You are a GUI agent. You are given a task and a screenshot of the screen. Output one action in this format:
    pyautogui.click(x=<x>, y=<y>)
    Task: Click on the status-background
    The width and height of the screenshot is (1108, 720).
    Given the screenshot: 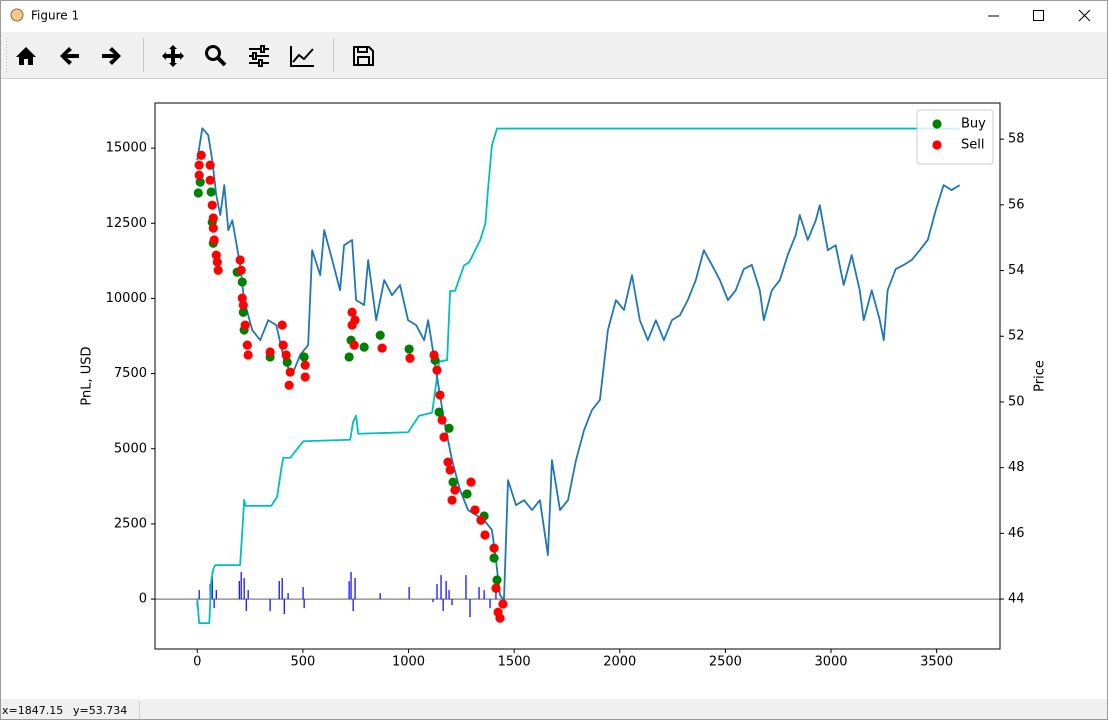 What is the action you would take?
    pyautogui.click(x=554, y=709)
    